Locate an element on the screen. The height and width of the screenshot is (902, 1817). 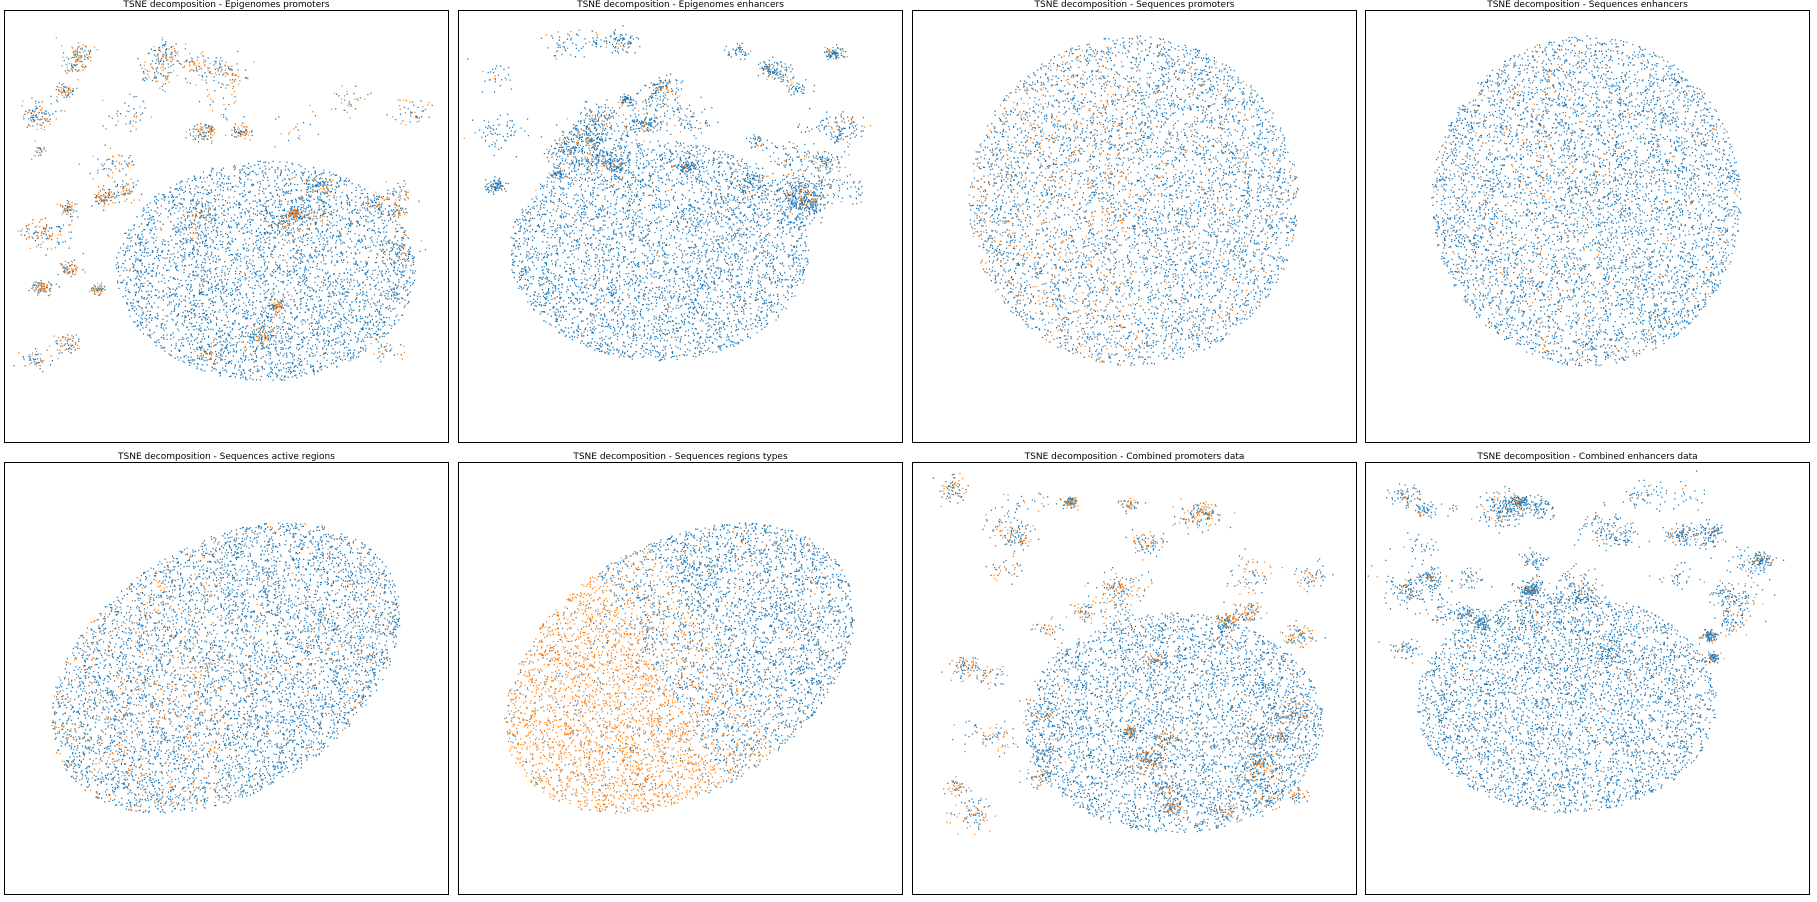
panel-title: TSNE decomposition - Sequences enhancers is located at coordinates (1587, 5).